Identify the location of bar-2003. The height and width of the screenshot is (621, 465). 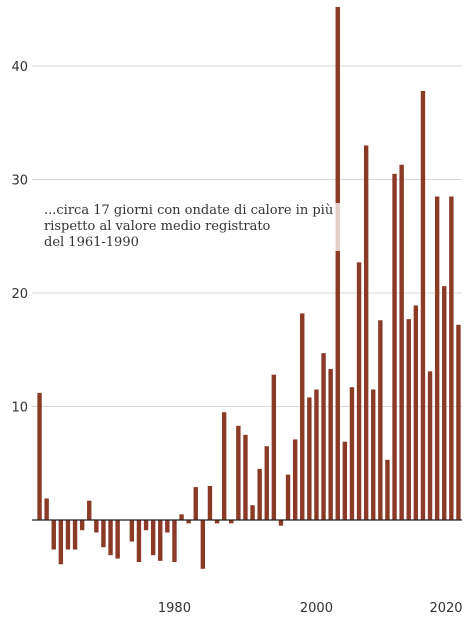
(337, 263).